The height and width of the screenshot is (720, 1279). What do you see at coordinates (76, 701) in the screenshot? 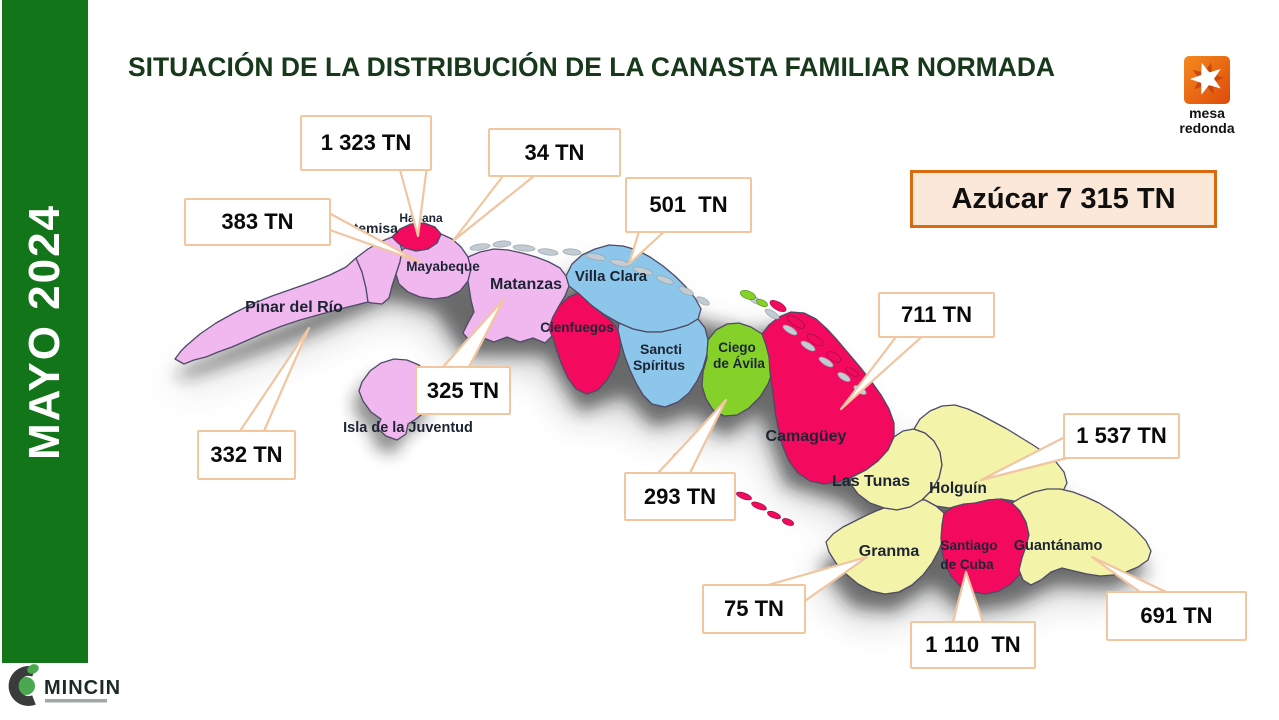
I see `mincin-tagline-bar` at bounding box center [76, 701].